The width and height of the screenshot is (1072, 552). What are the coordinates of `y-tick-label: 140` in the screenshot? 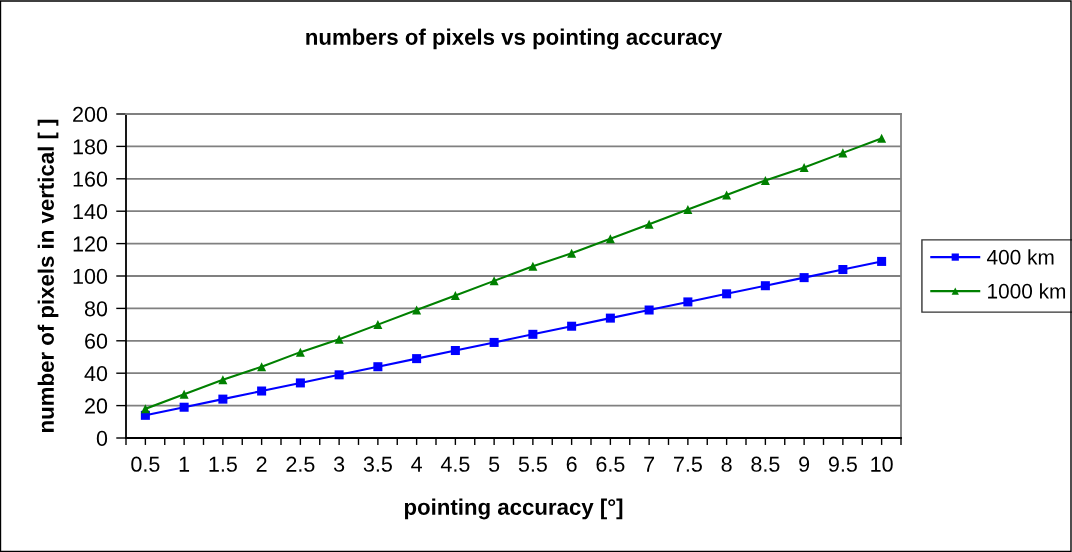 It's located at (90, 211).